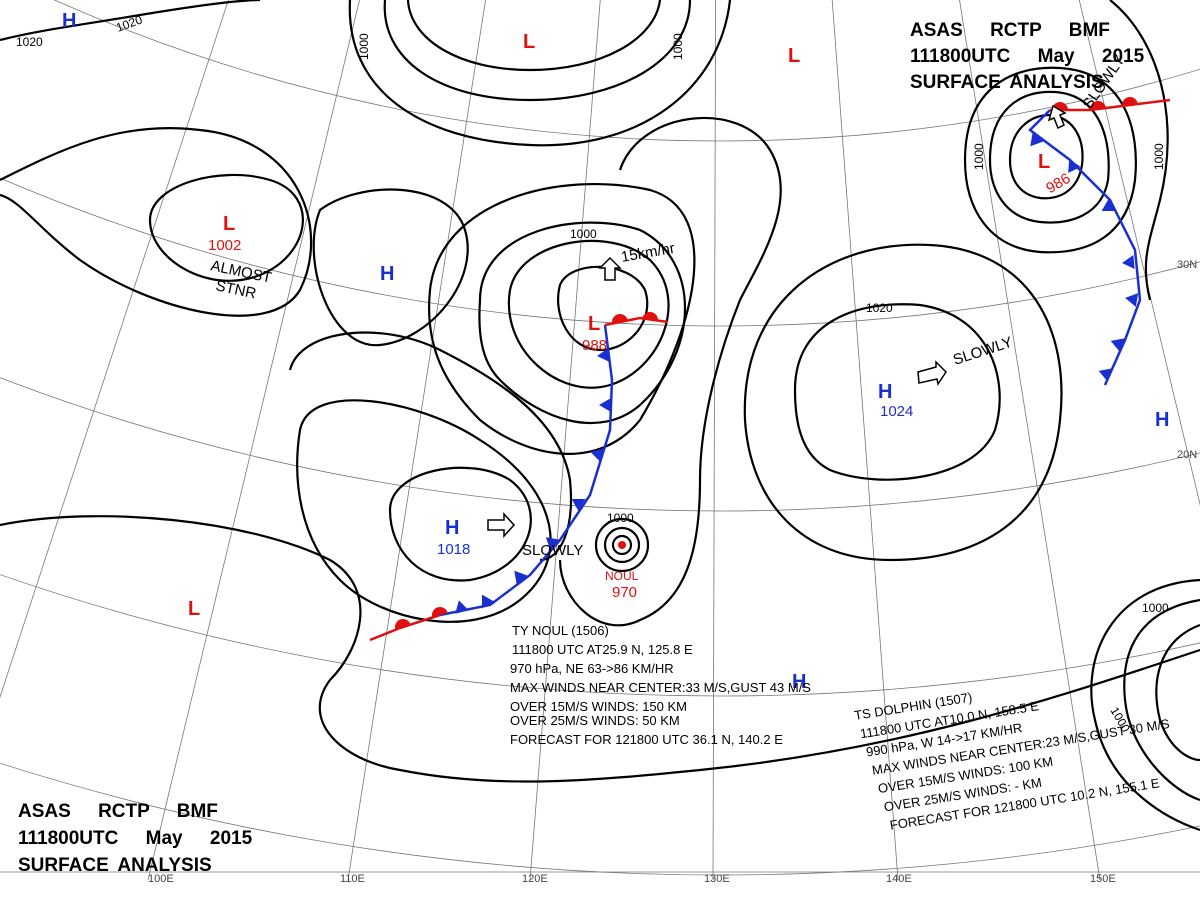  Describe the element at coordinates (594, 345) in the screenshot. I see `pressure-value: 988` at that location.